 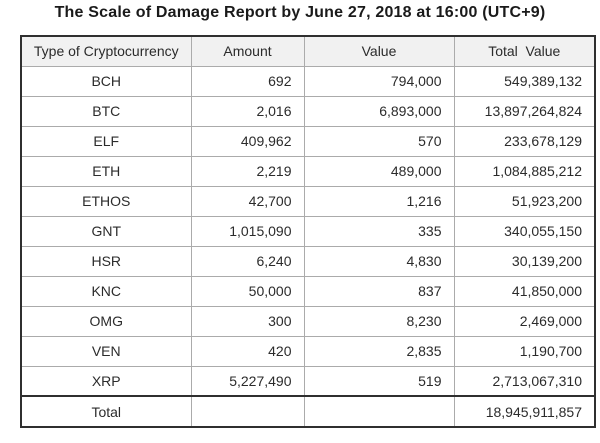 What do you see at coordinates (106, 141) in the screenshot?
I see `crypto-type-cell: ELF` at bounding box center [106, 141].